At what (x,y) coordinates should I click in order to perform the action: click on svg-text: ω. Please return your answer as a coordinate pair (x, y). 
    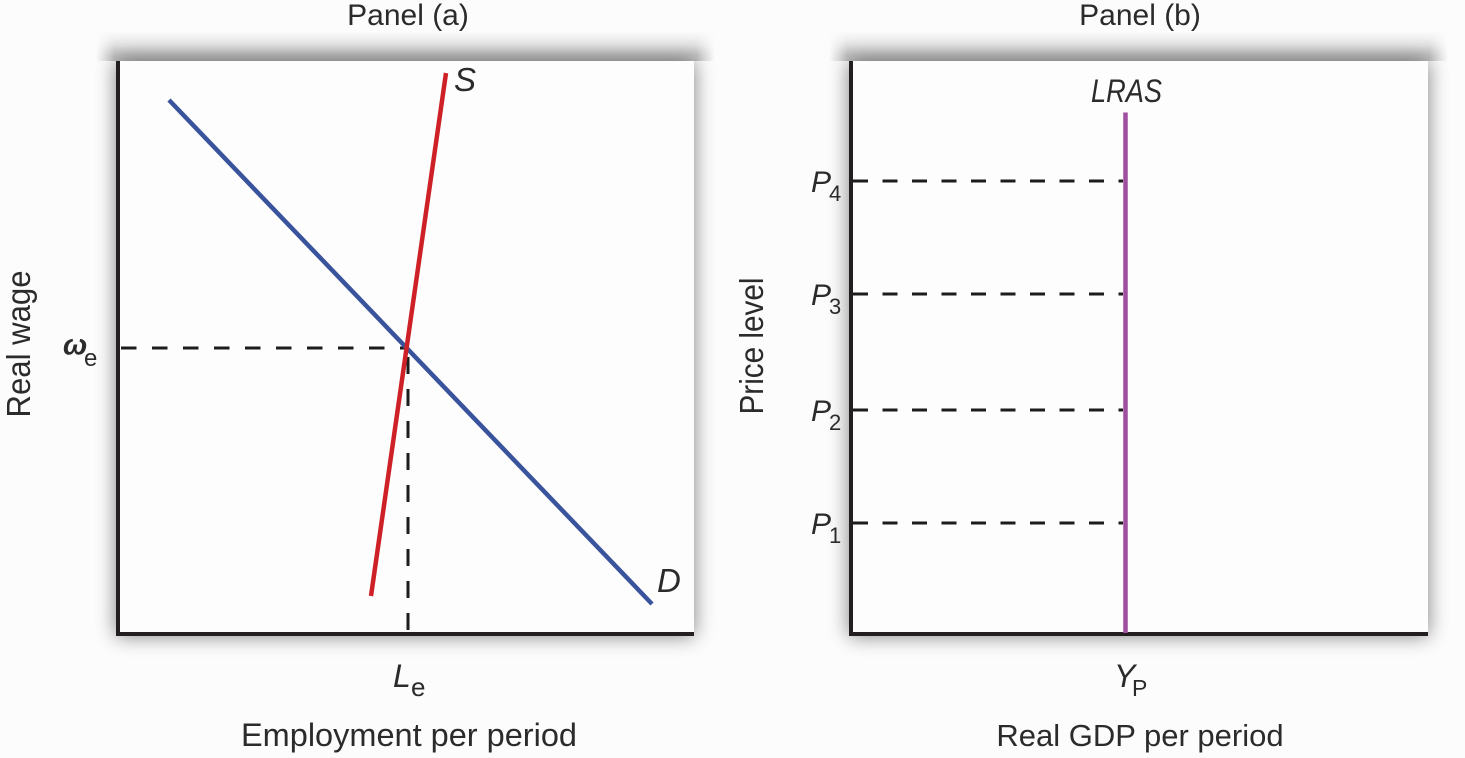
    Looking at the image, I should click on (75, 346).